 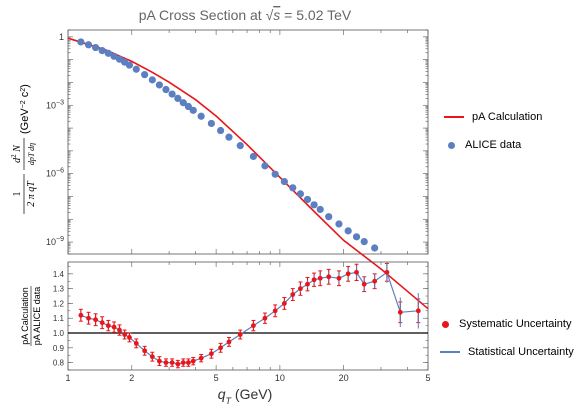 What do you see at coordinates (59, 274) in the screenshot?
I see `ratio-y-tick-label: 1.4` at bounding box center [59, 274].